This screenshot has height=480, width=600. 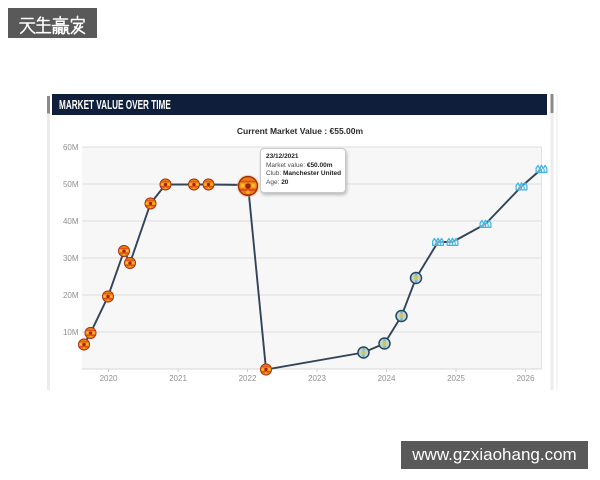 What do you see at coordinates (71, 295) in the screenshot?
I see `svg-text: 20M` at bounding box center [71, 295].